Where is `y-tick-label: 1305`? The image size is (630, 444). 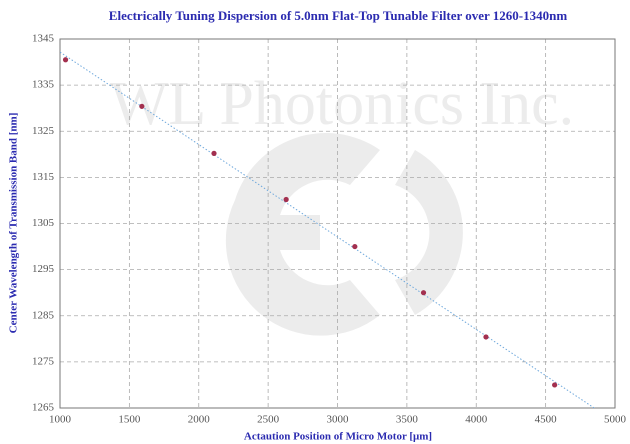
y-tick-label: 1305 is located at coordinates (43, 223).